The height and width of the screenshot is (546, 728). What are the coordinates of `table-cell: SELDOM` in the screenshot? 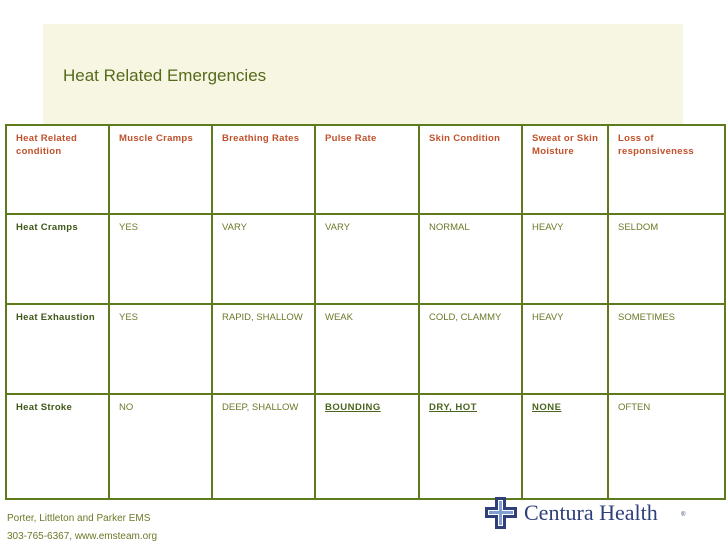 It's located at (666, 259).